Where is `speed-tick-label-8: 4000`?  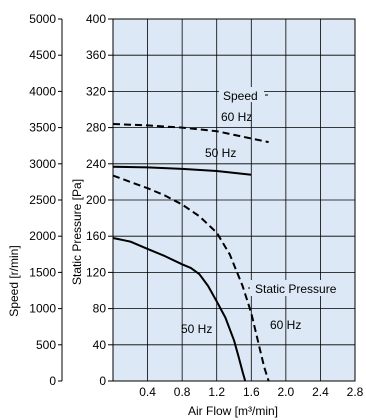 speed-tick-label-8: 4000 is located at coordinates (42, 91).